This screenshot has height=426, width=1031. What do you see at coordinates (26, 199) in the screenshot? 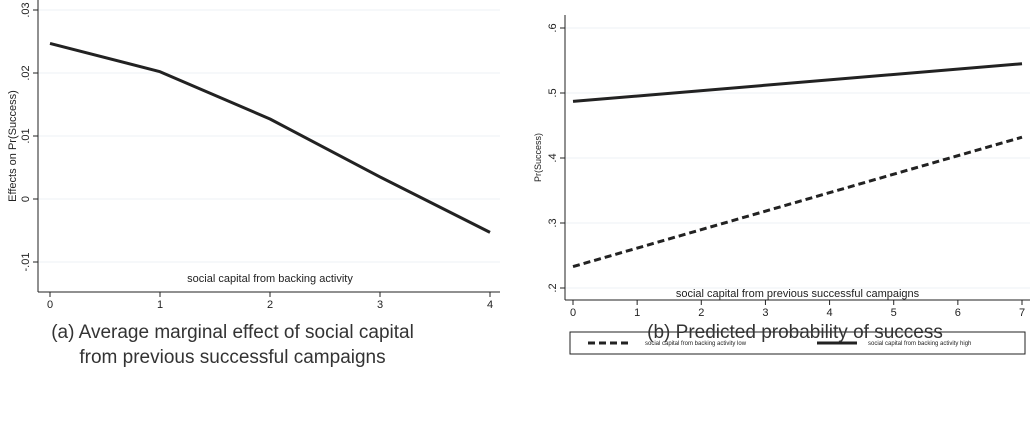
I see `y-tick-label: 0` at bounding box center [26, 199].